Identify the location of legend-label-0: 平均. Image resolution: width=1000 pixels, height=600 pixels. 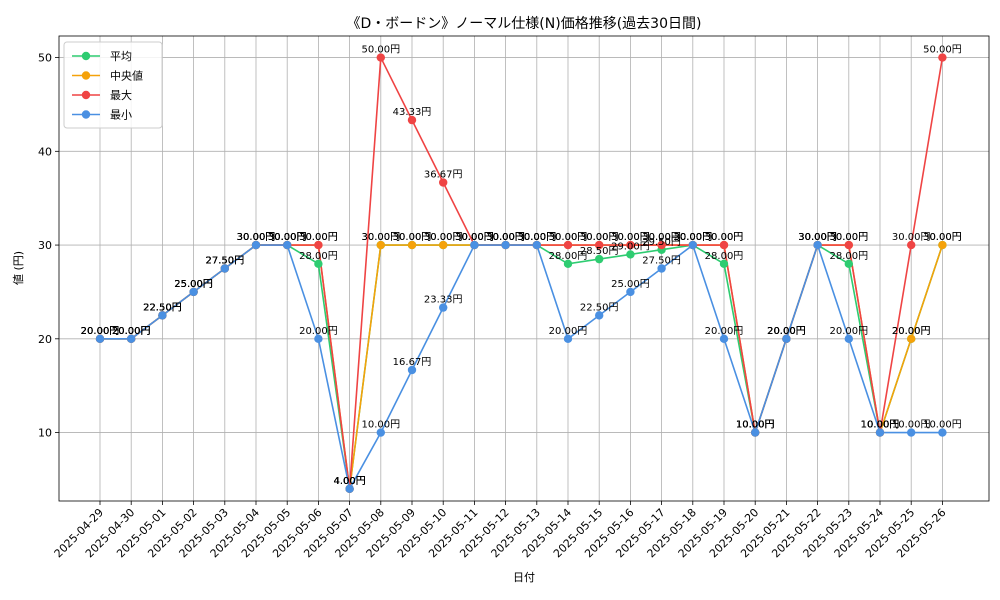
(121, 56).